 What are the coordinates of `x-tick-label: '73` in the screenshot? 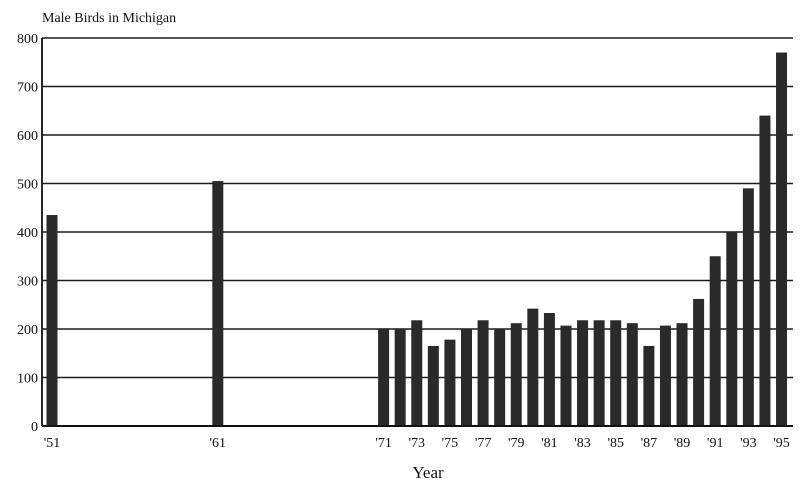 It's located at (416, 443).